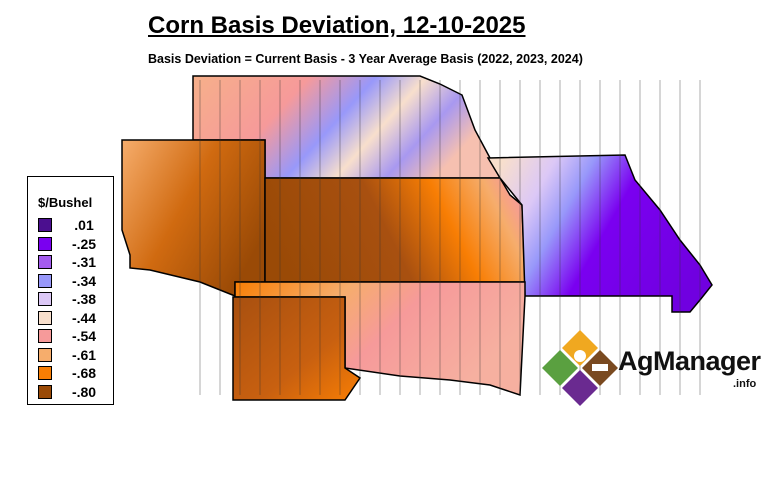 The image size is (779, 481). What do you see at coordinates (84, 299) in the screenshot?
I see `legend-label: -.38` at bounding box center [84, 299].